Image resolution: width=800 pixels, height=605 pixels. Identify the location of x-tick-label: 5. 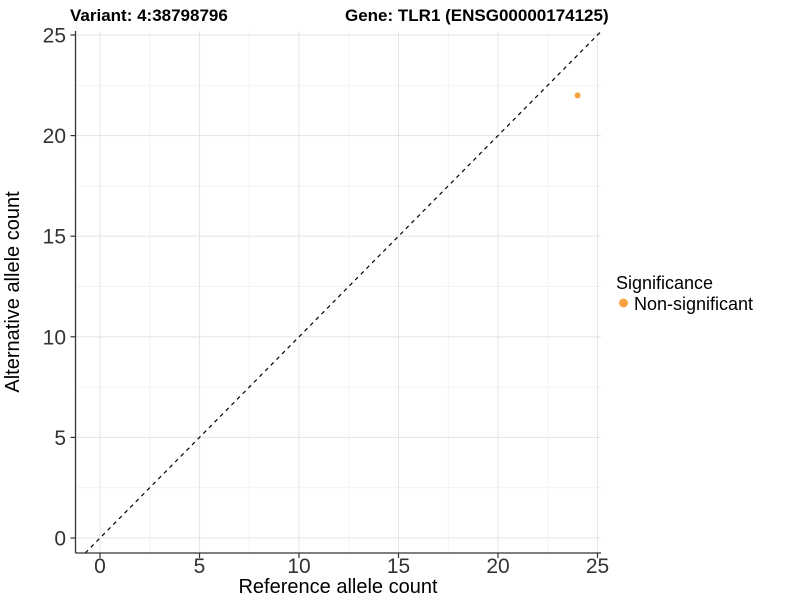
(200, 566).